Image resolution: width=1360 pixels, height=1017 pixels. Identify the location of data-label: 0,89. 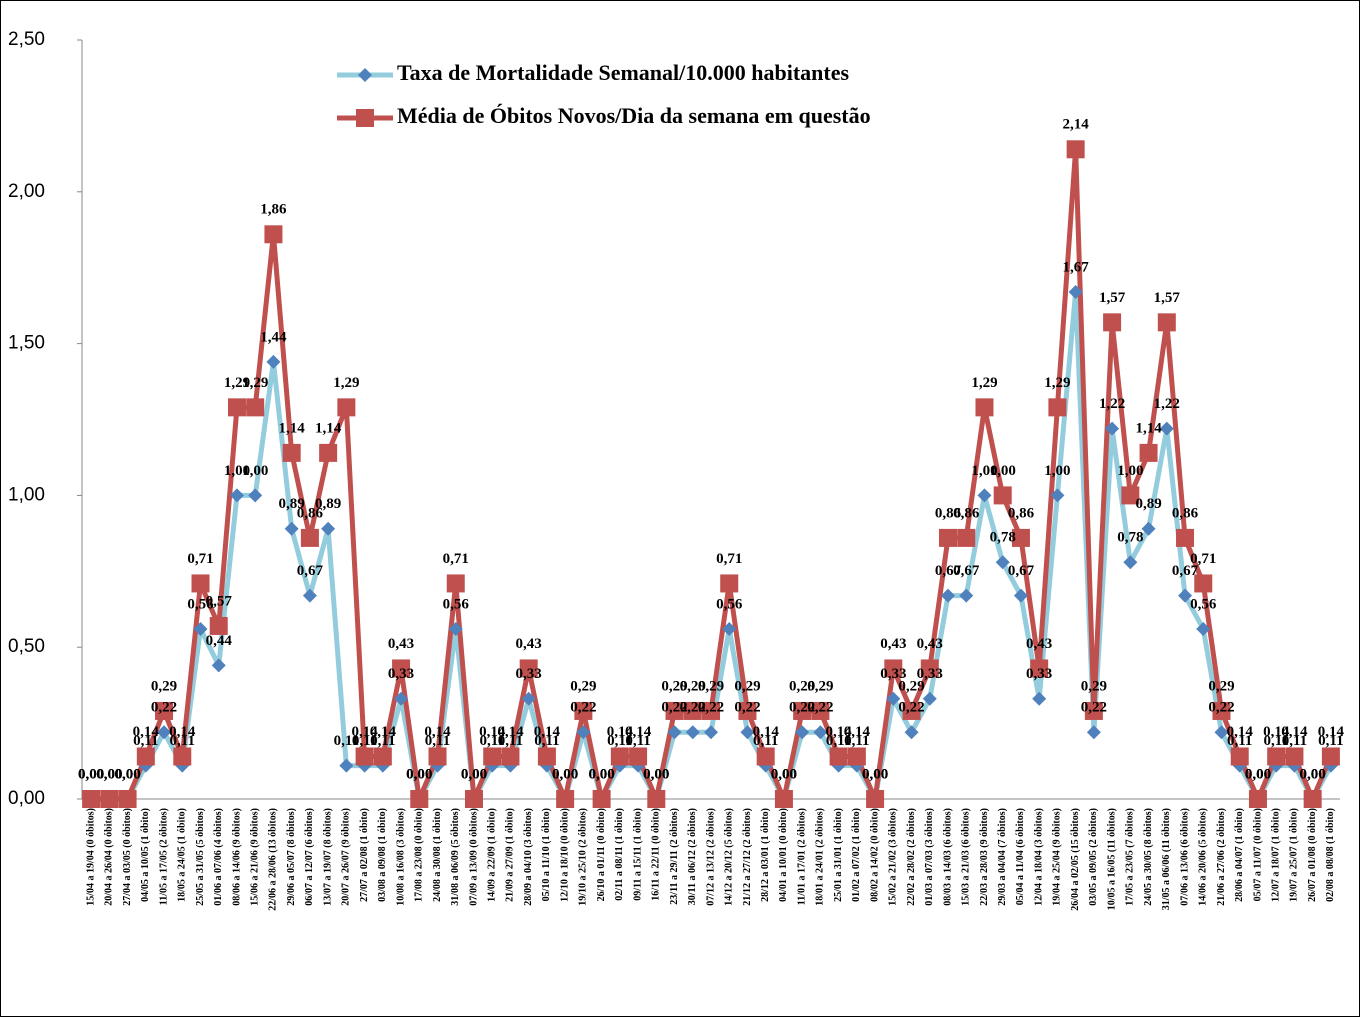
(1148, 504).